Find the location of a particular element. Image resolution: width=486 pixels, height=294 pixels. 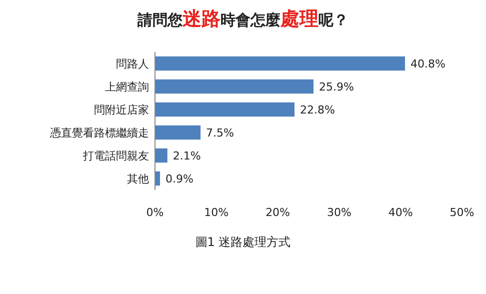

y-tick-label: 上網查詢 is located at coordinates (127, 87).